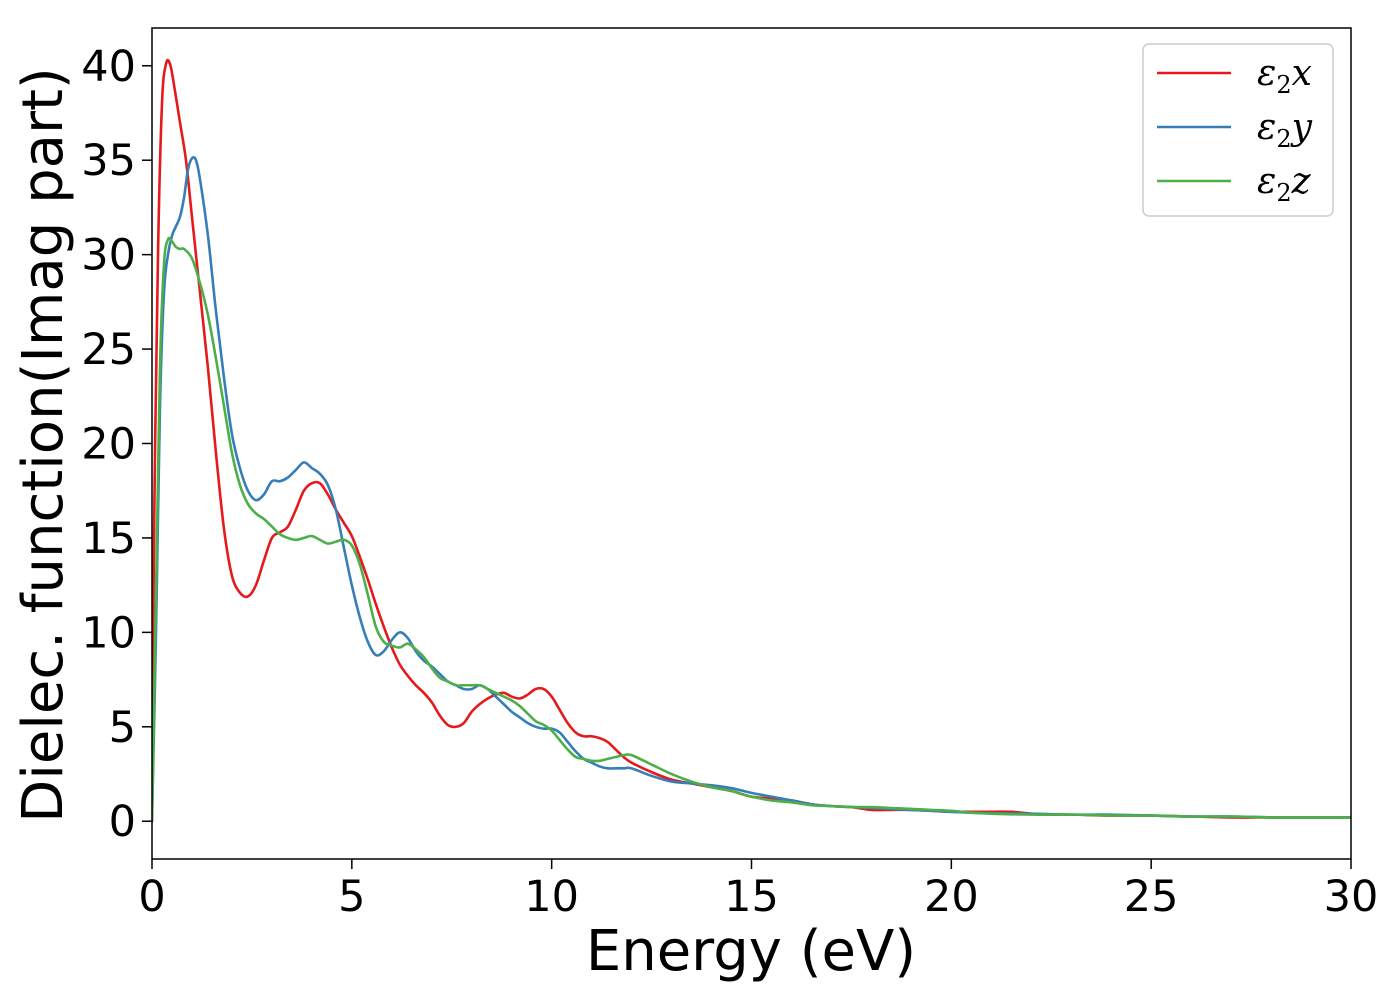  What do you see at coordinates (351, 897) in the screenshot?
I see `x-tick-label: 5` at bounding box center [351, 897].